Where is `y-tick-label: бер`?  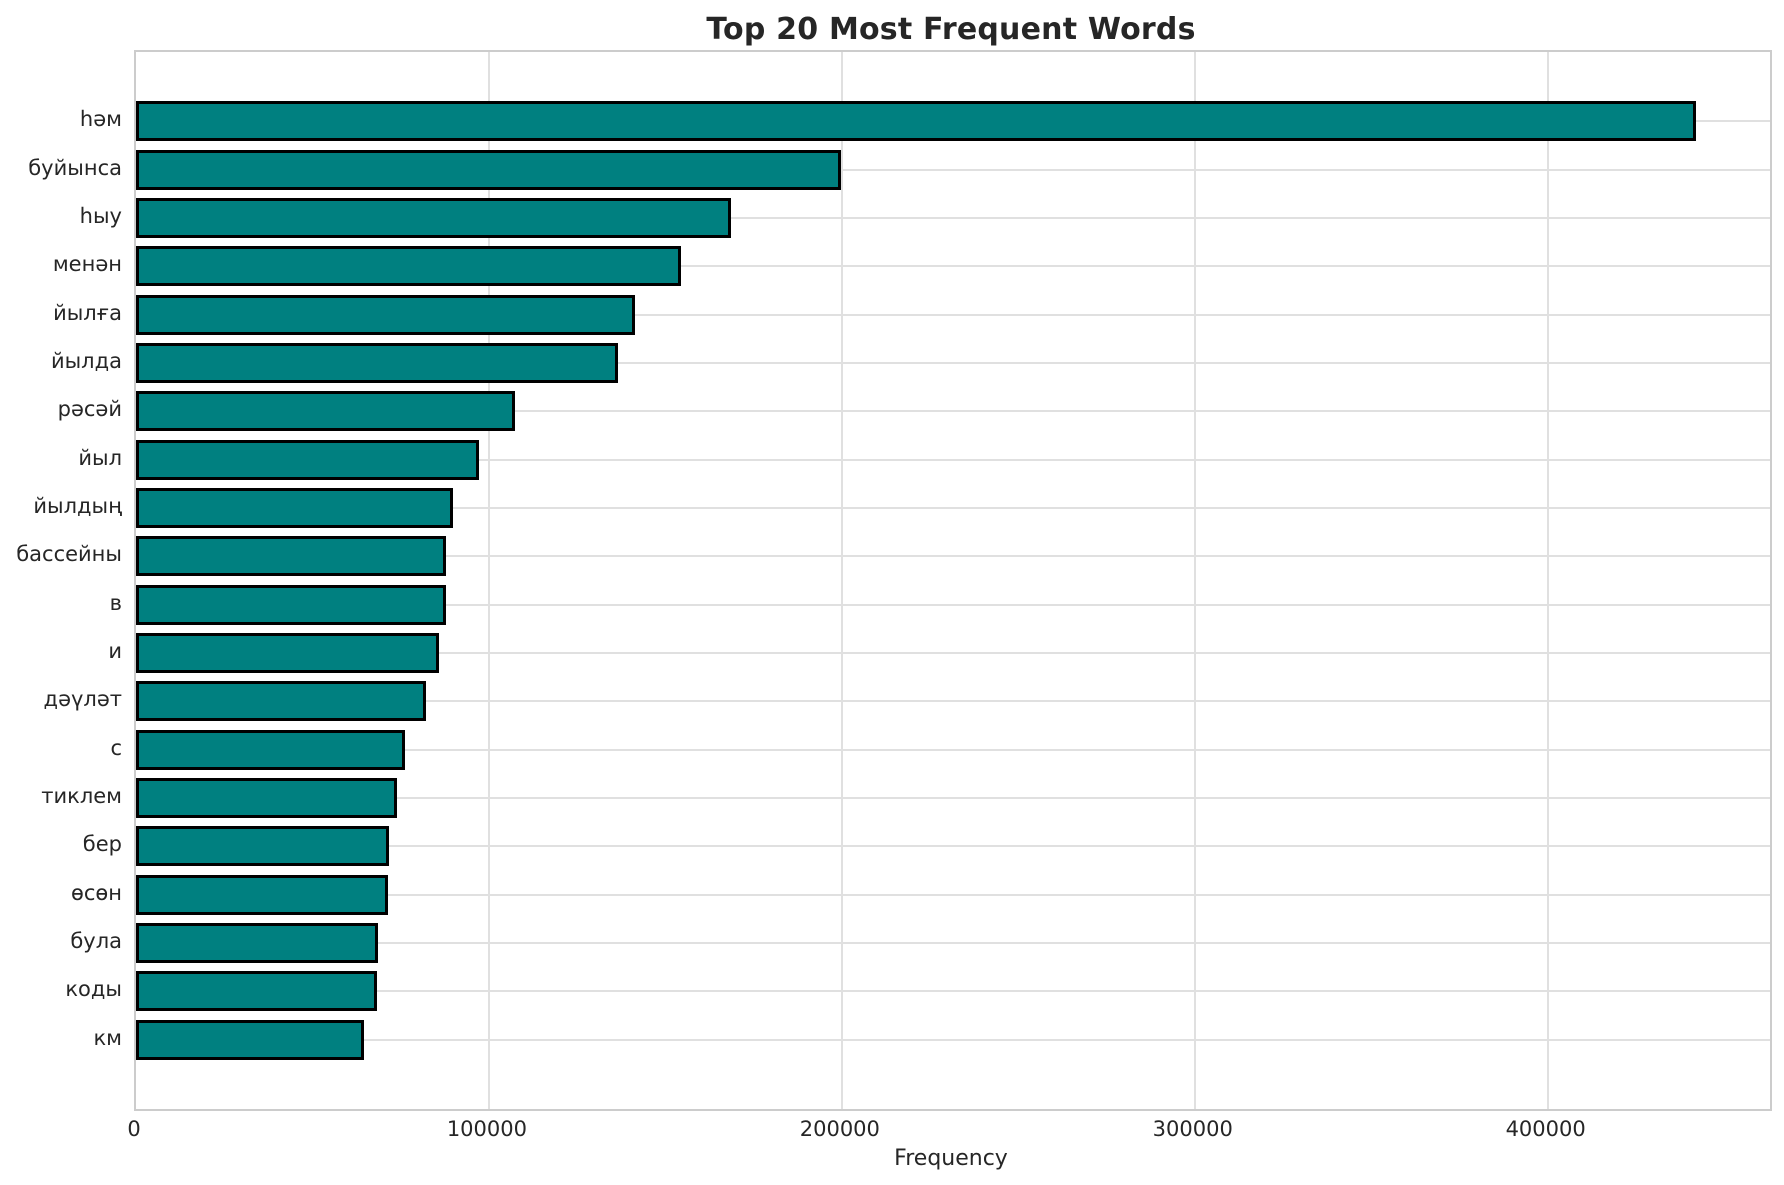
y-tick-label: бер is located at coordinates (102, 844).